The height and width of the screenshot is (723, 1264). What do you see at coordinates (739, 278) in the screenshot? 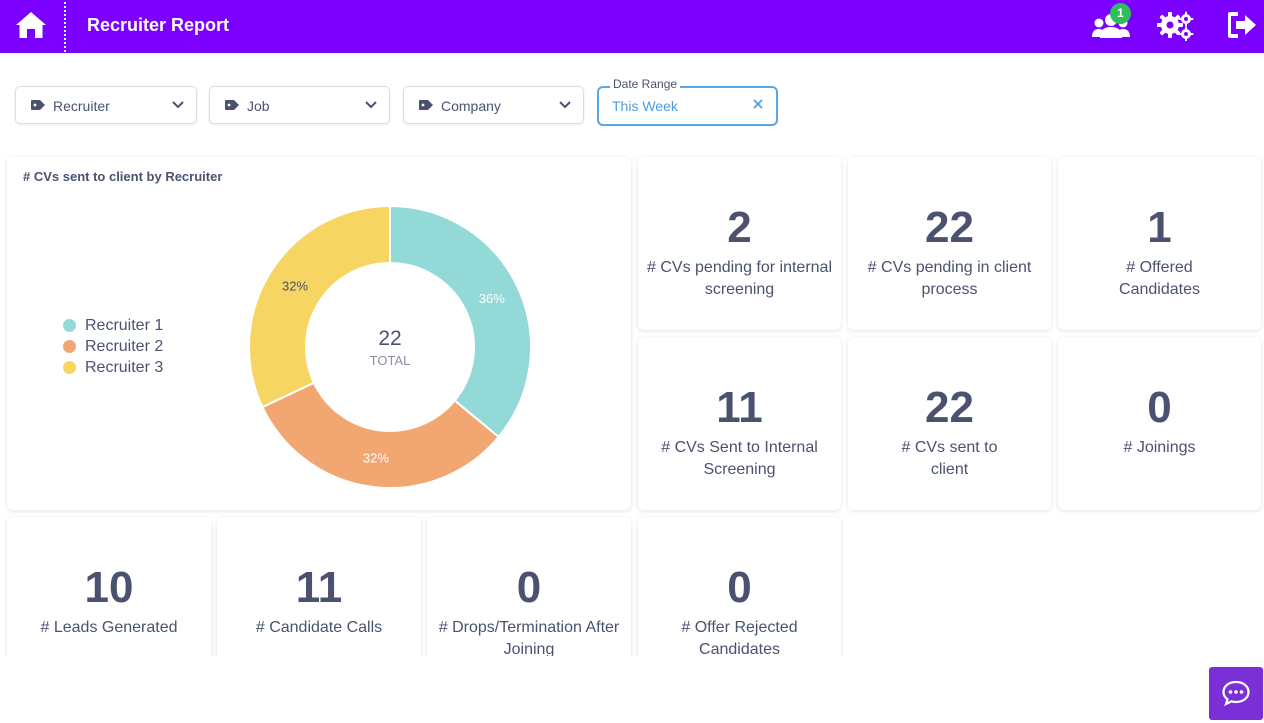
I see `stat-label: # CVs pending for internal screening` at bounding box center [739, 278].